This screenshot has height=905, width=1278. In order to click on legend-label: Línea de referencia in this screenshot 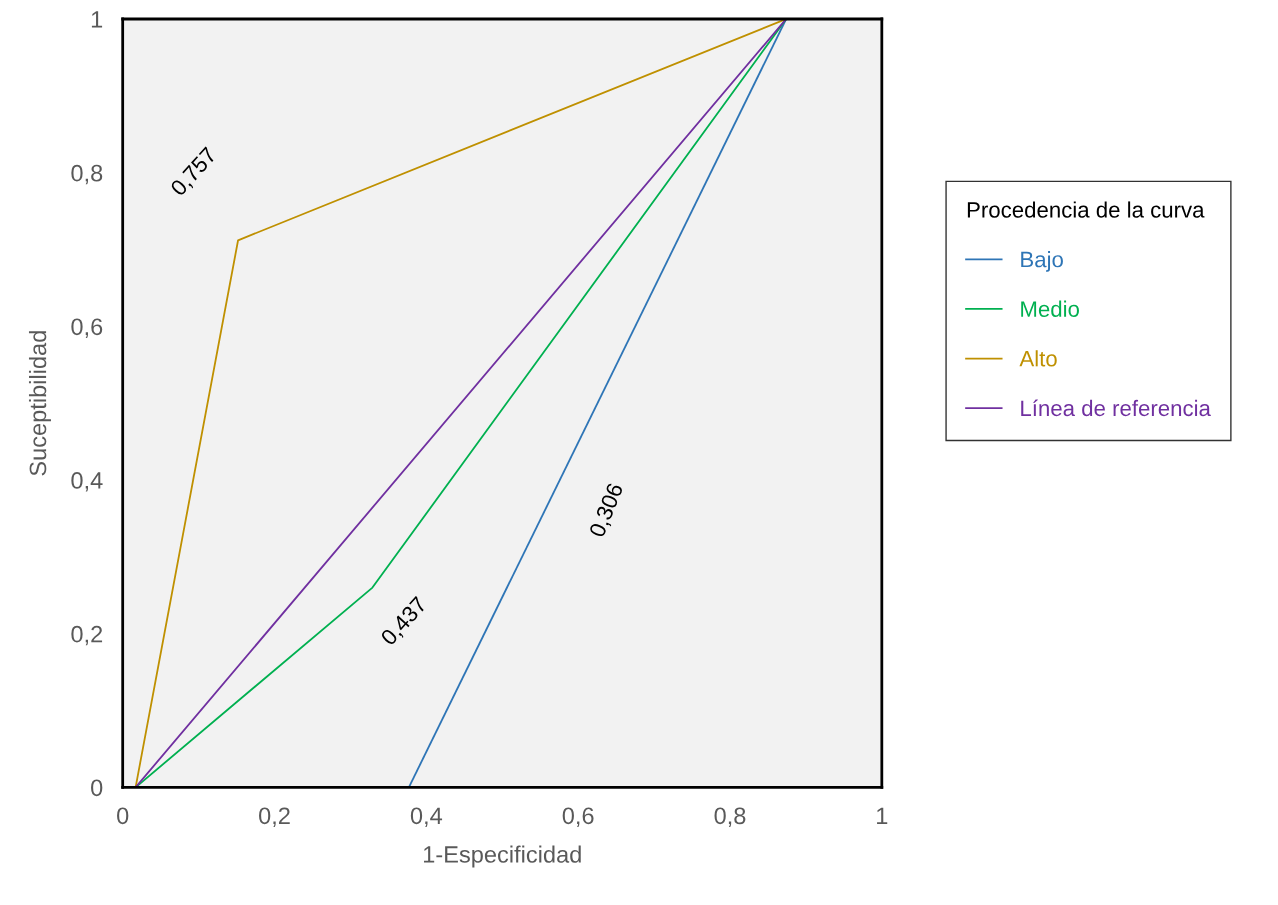, I will do `click(1116, 408)`.